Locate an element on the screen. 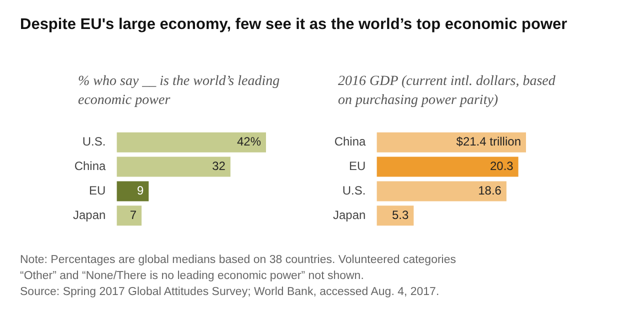 Image resolution: width=640 pixels, height=320 pixels. text: Note: Percentages are global medians based on 38 countries. Volunteered categories “Other” and “None/There is no leading economic power” not shown. is located at coordinates (239, 268).